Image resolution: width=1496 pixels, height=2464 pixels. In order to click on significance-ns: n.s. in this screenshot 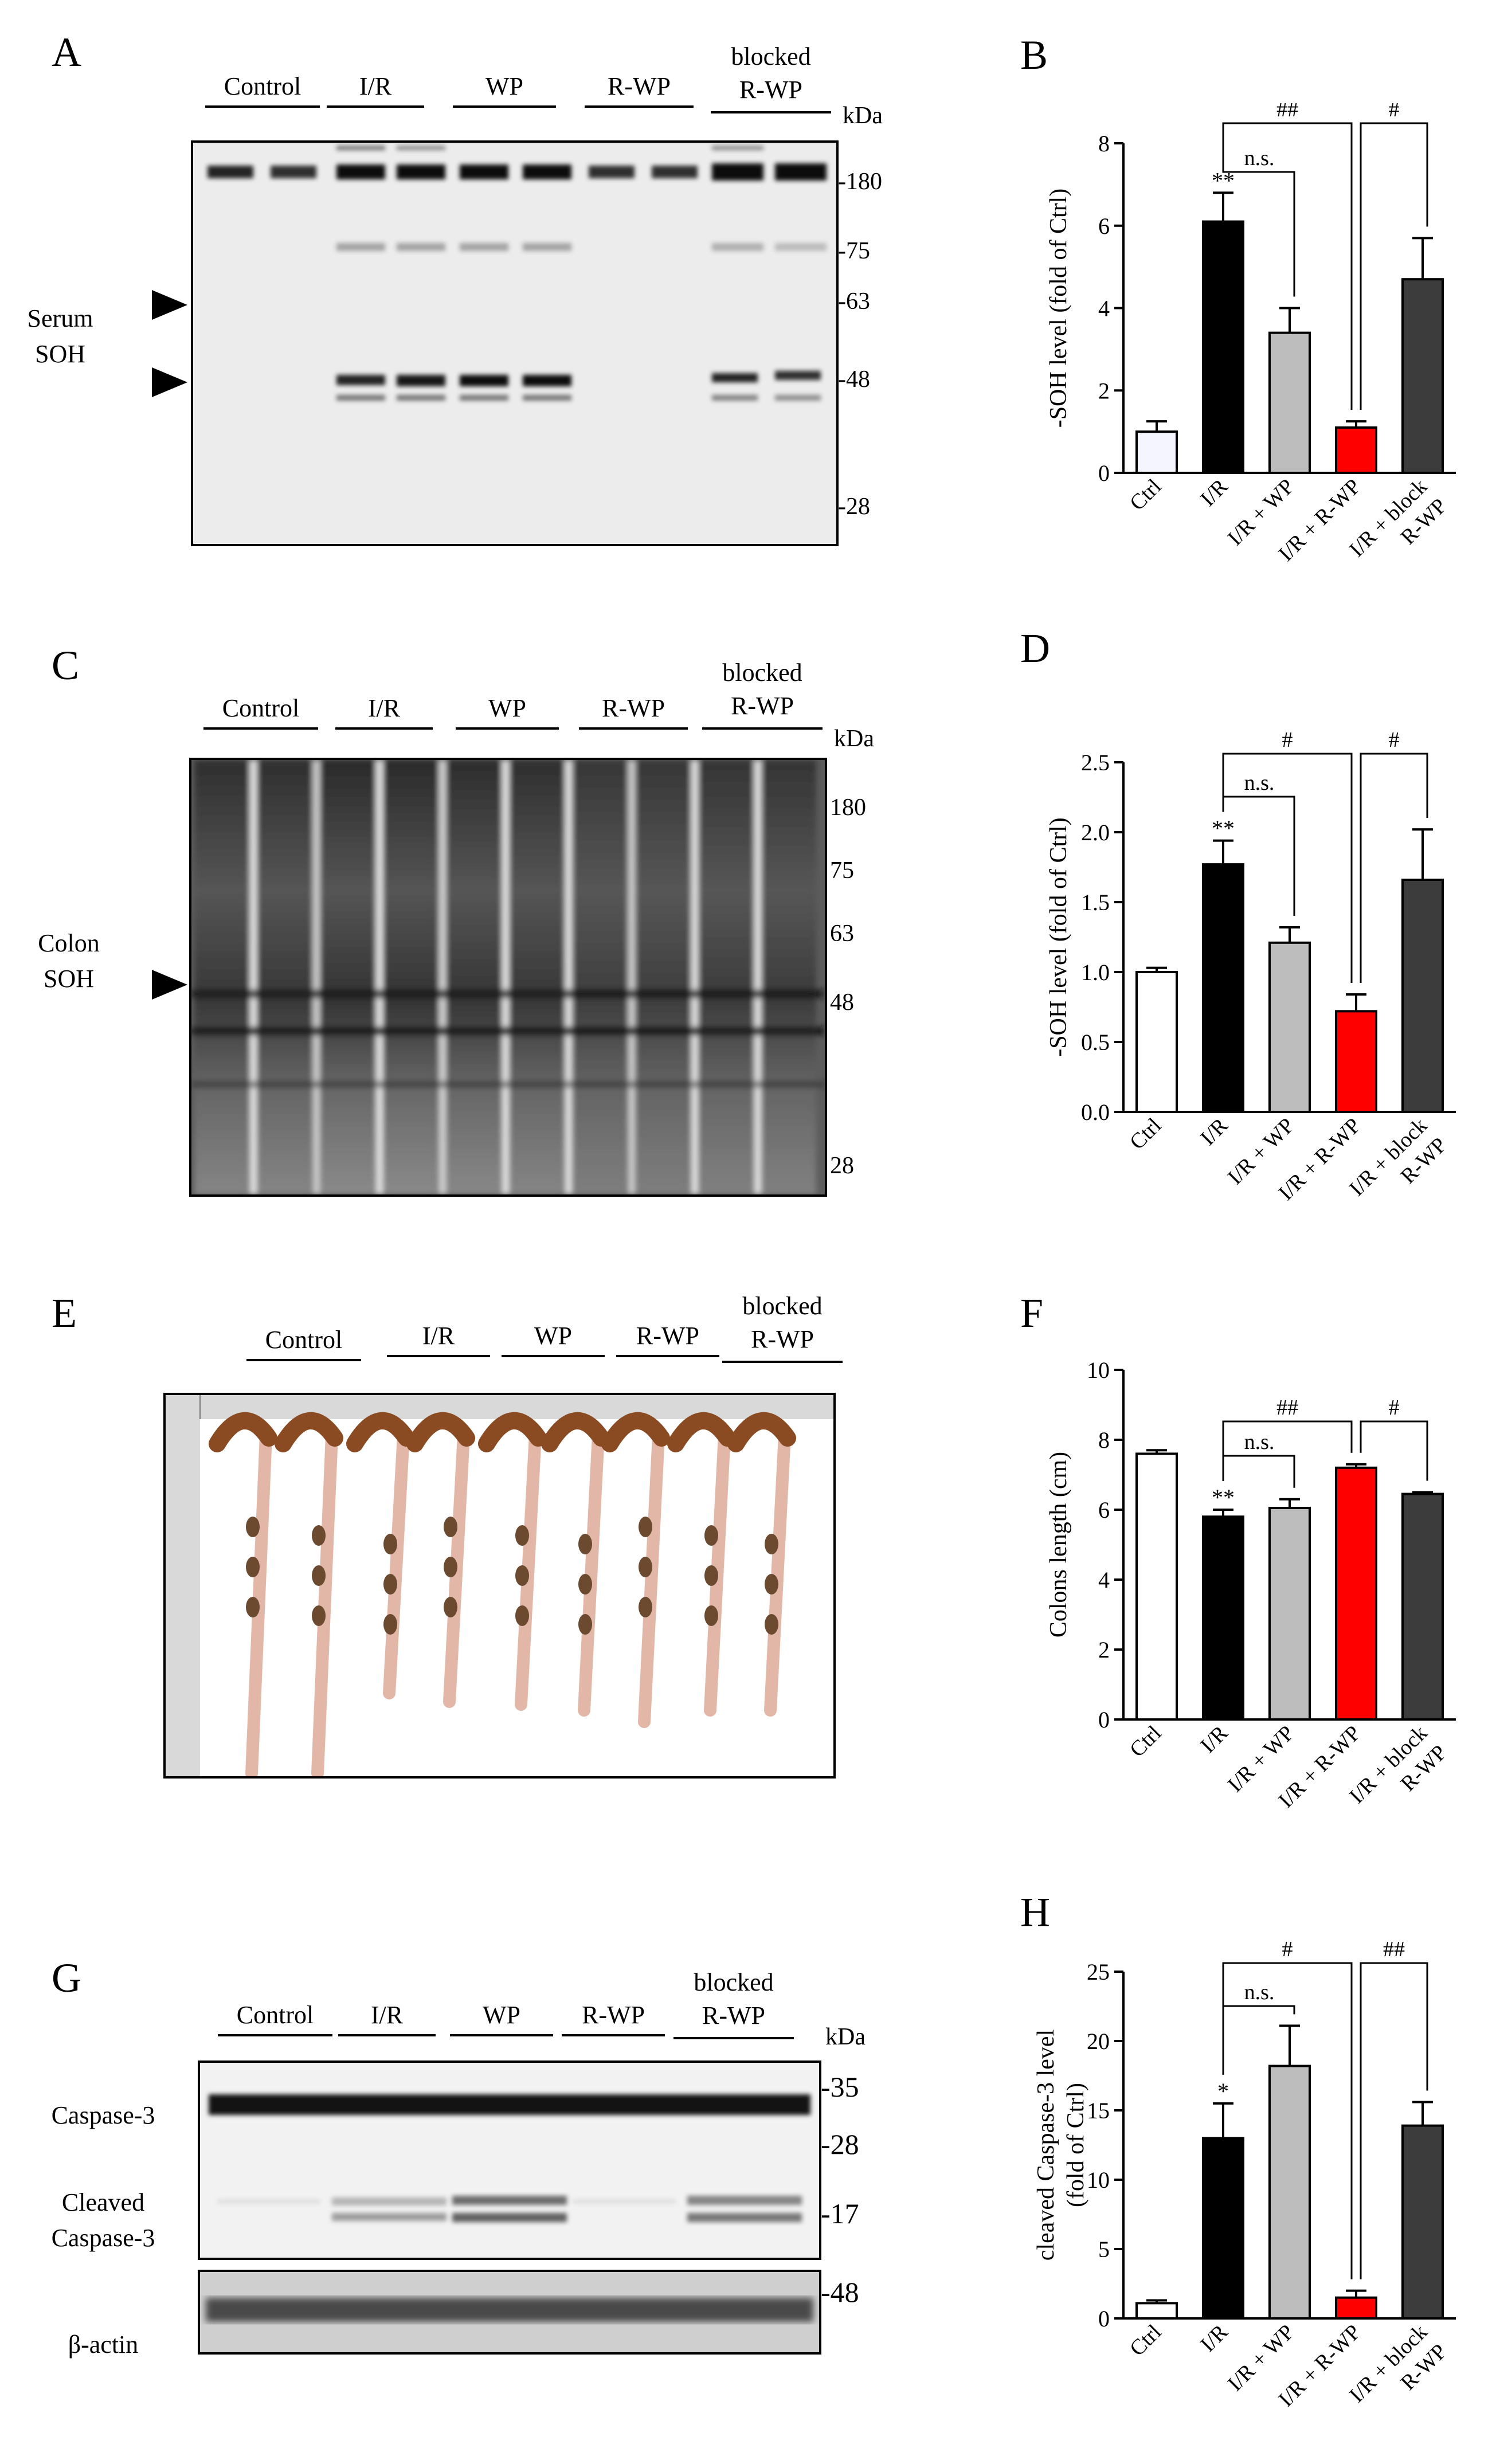, I will do `click(1259, 783)`.